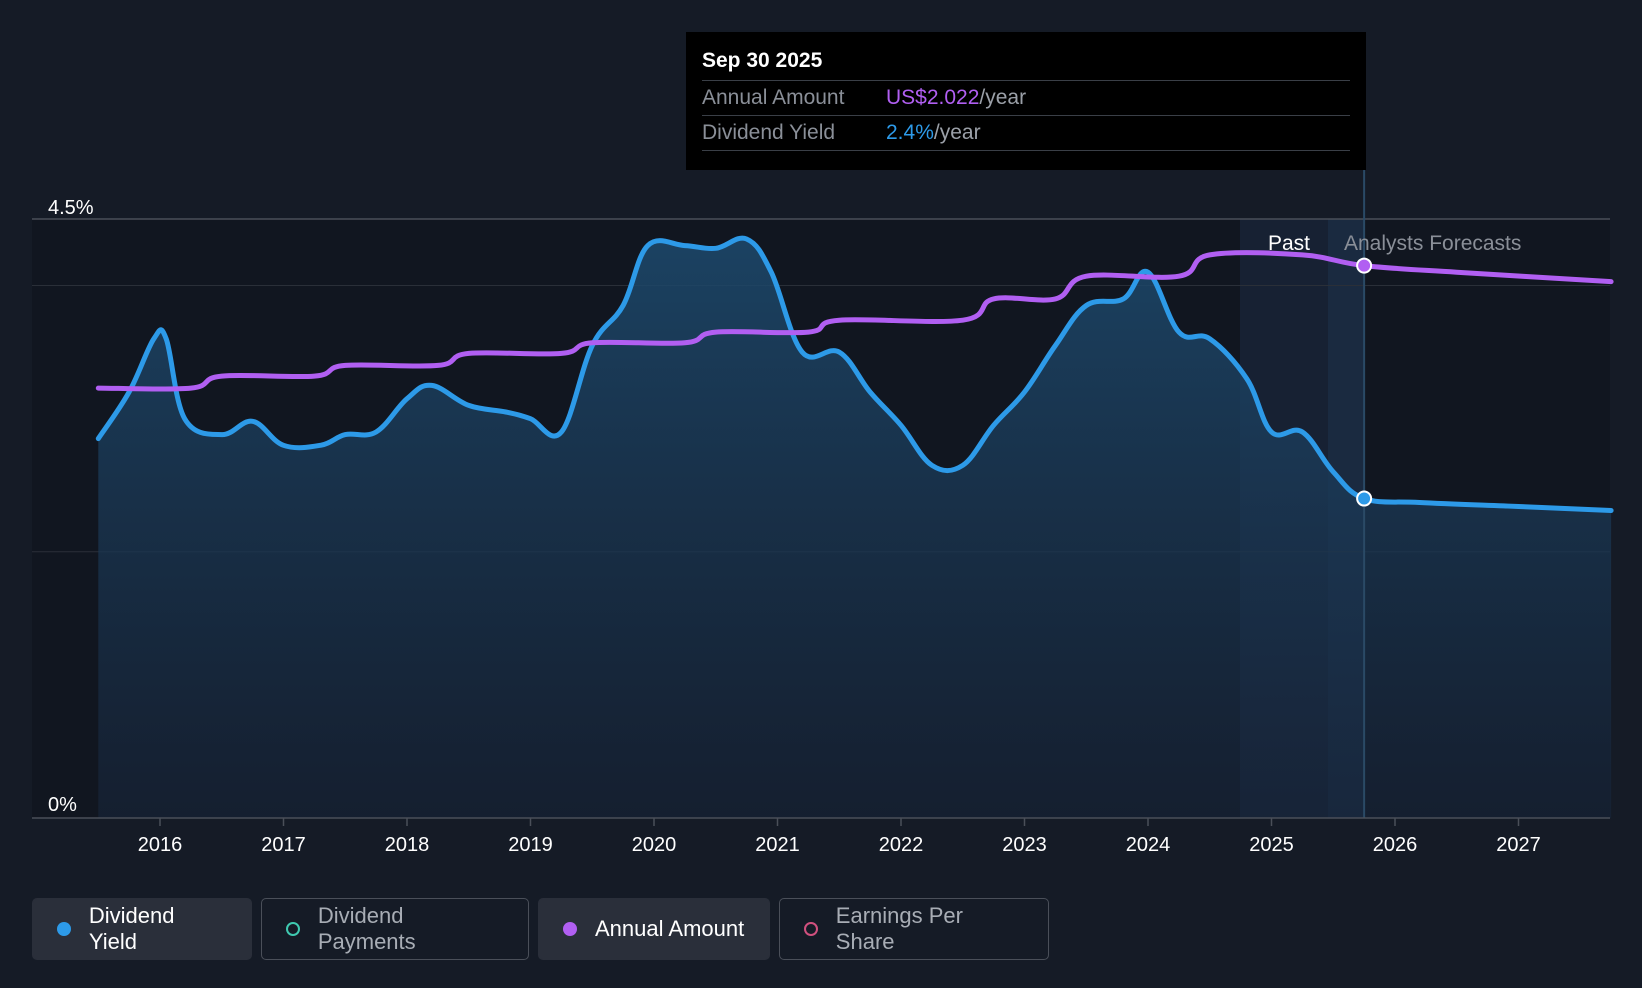  I want to click on y-axis-label-0: 4.5%, so click(71, 208).